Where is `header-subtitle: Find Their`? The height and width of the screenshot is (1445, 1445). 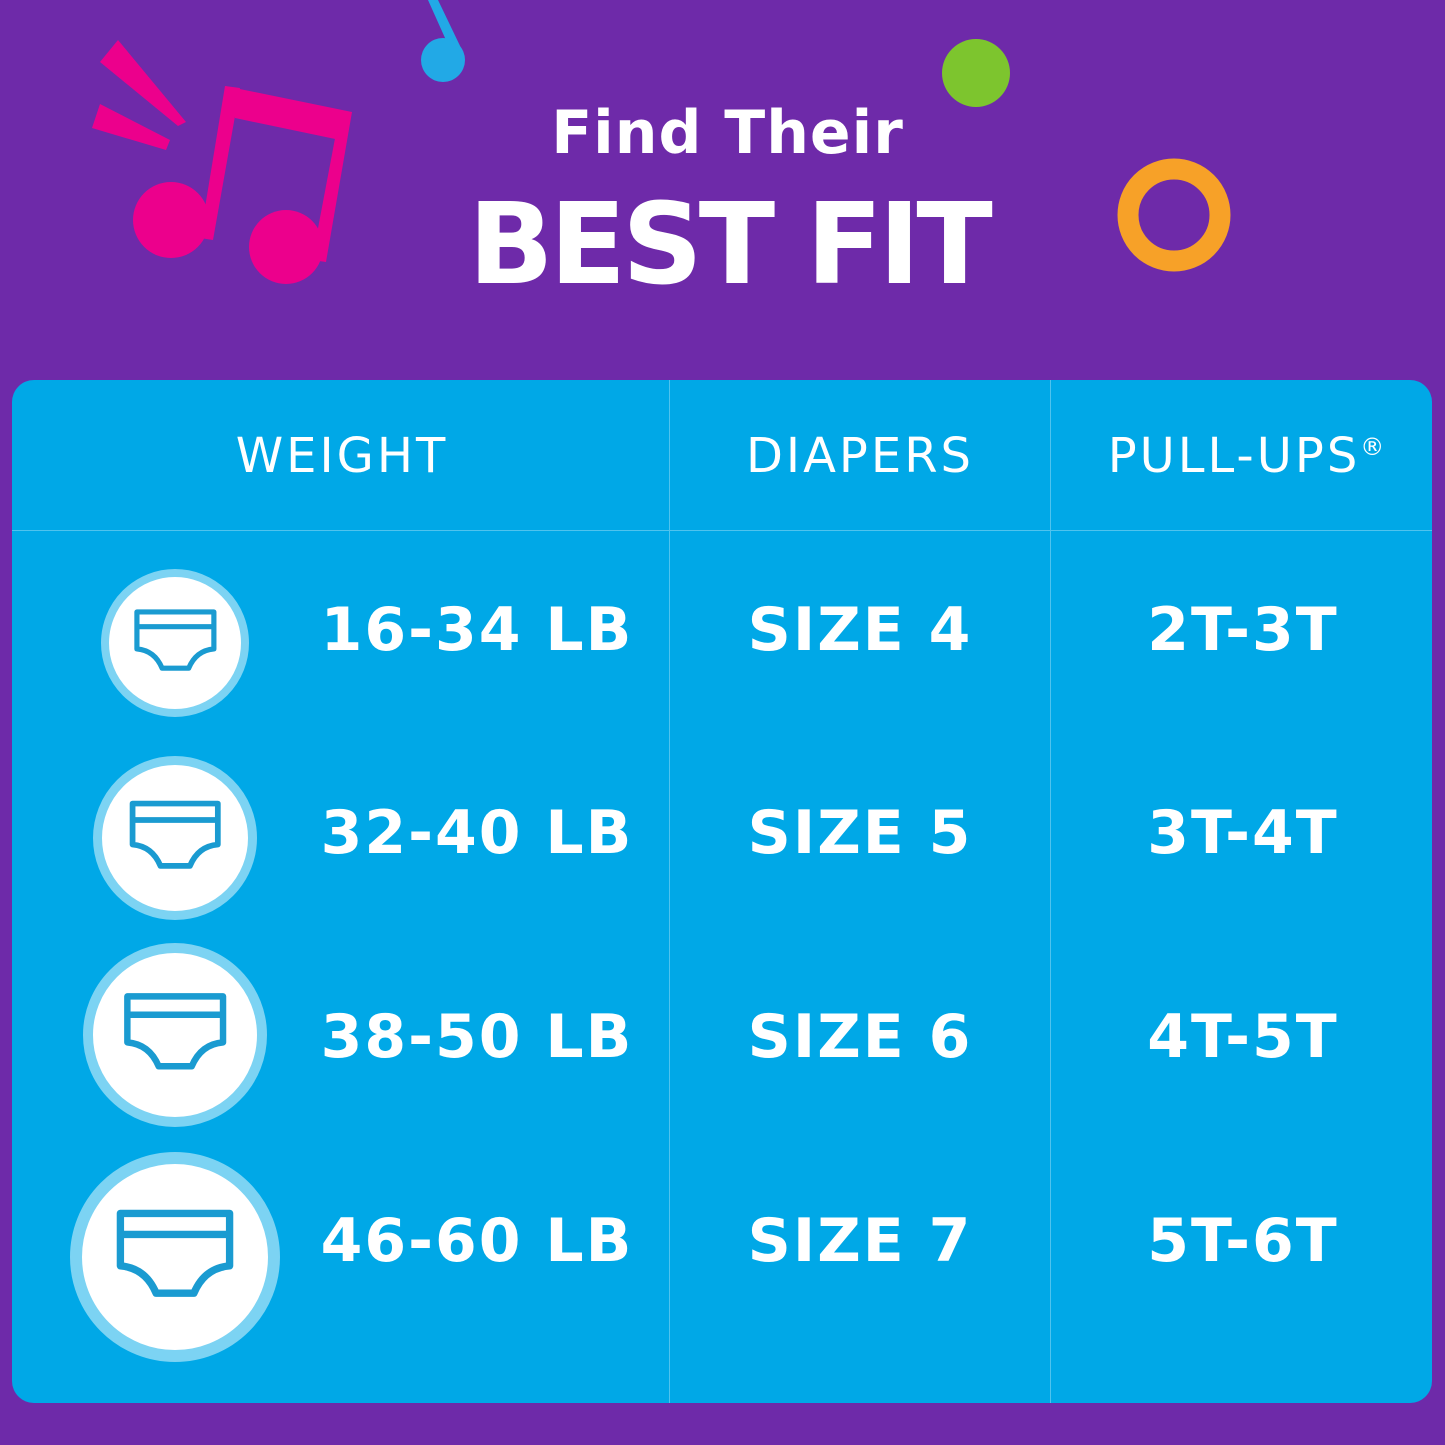
header-subtitle: Find Their is located at coordinates (727, 133).